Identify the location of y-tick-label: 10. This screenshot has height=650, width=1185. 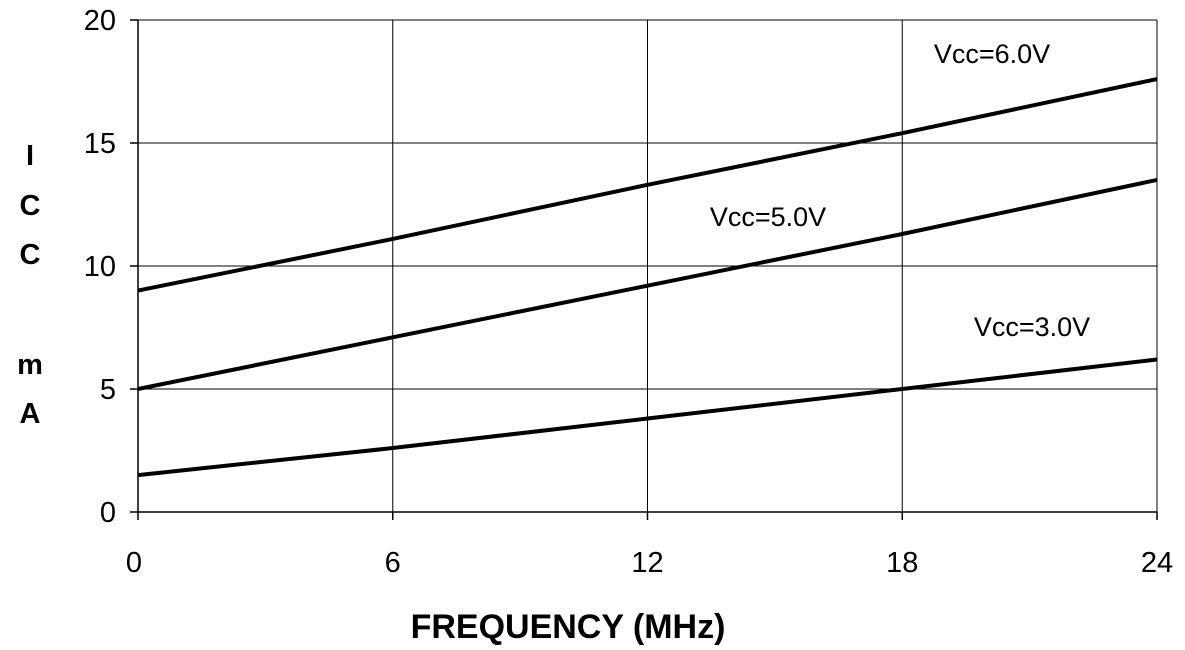
(100, 267).